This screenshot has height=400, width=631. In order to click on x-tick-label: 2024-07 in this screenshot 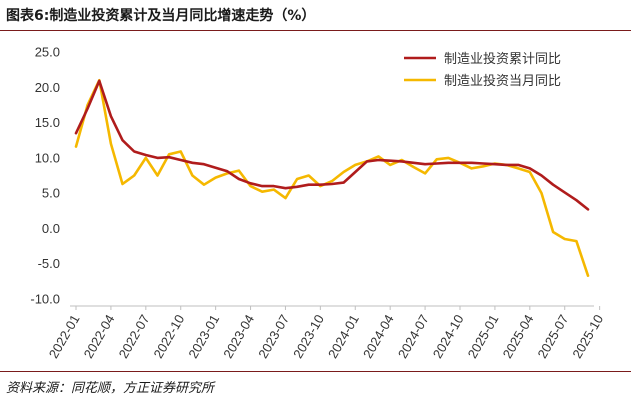, I will do `click(413, 336)`.